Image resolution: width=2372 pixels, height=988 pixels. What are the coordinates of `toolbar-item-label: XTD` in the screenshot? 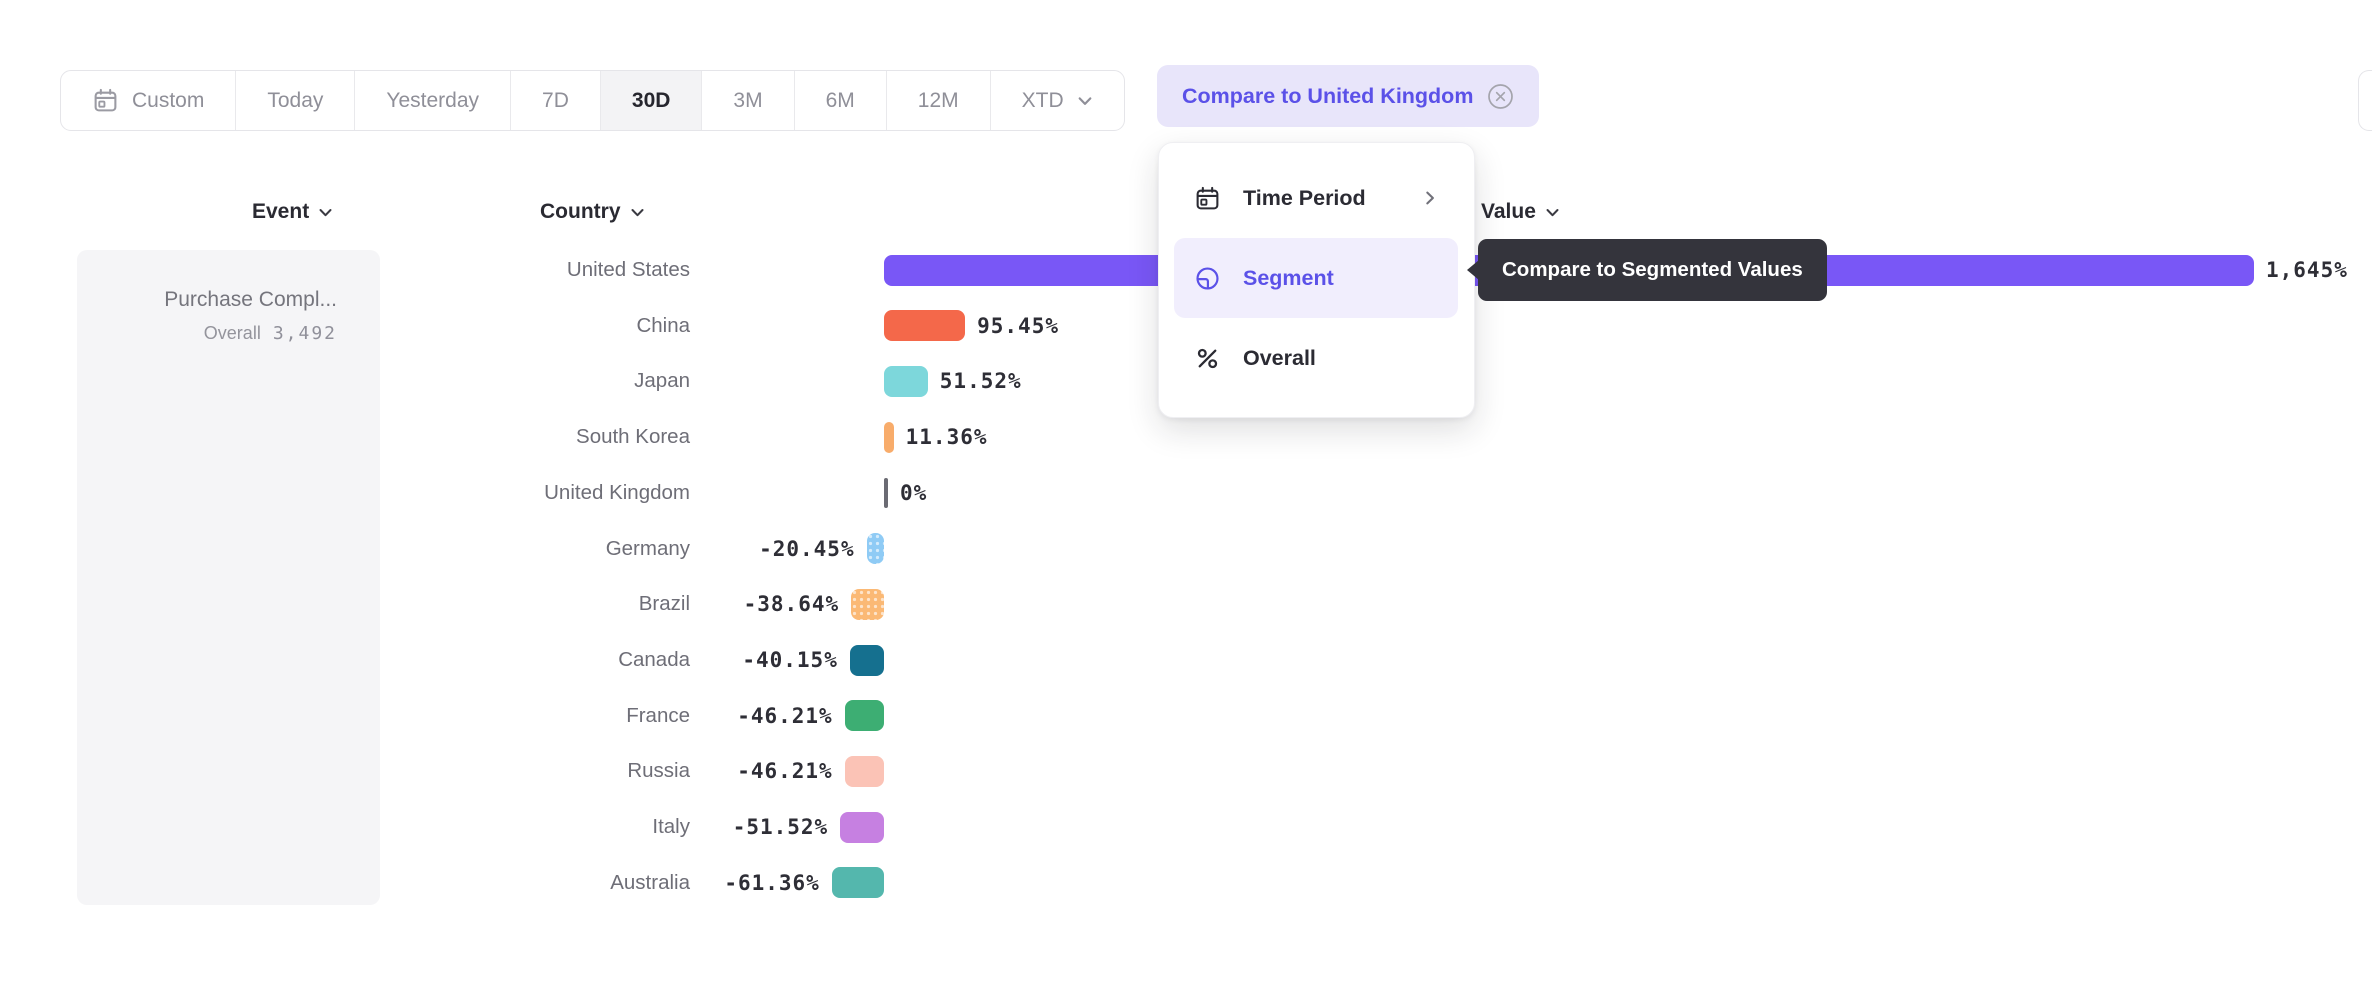 It's located at (1042, 100).